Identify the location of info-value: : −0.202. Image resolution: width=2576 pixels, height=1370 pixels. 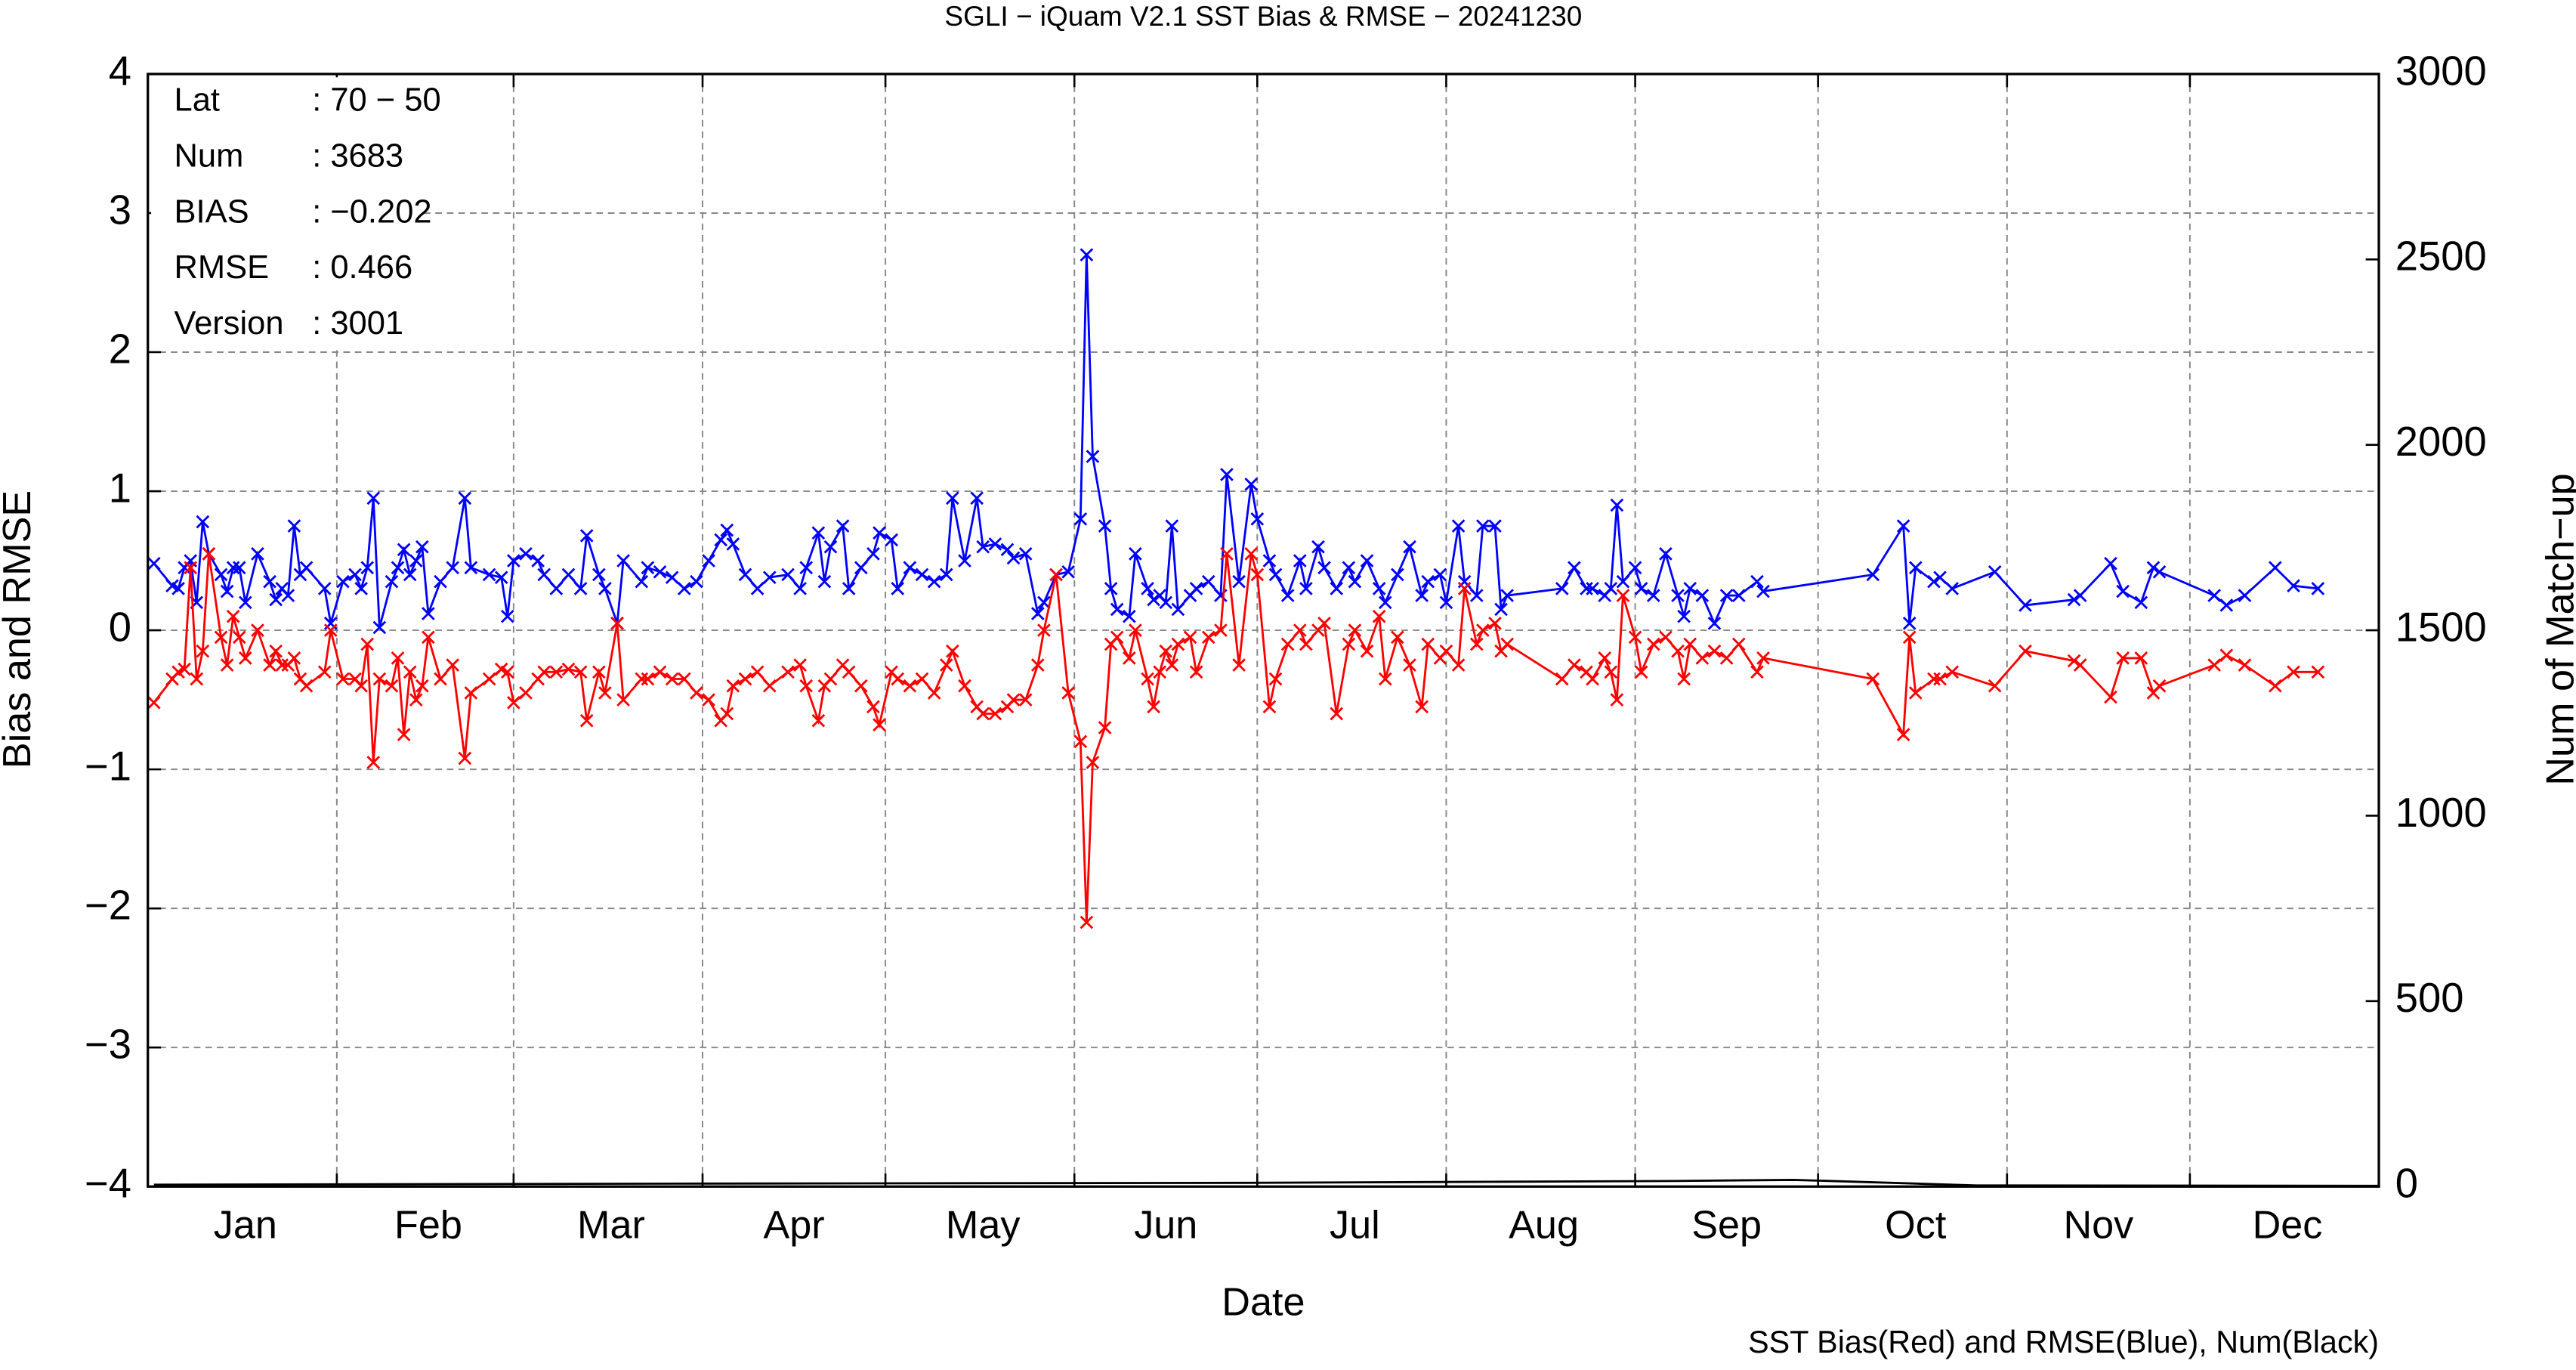
(371, 212).